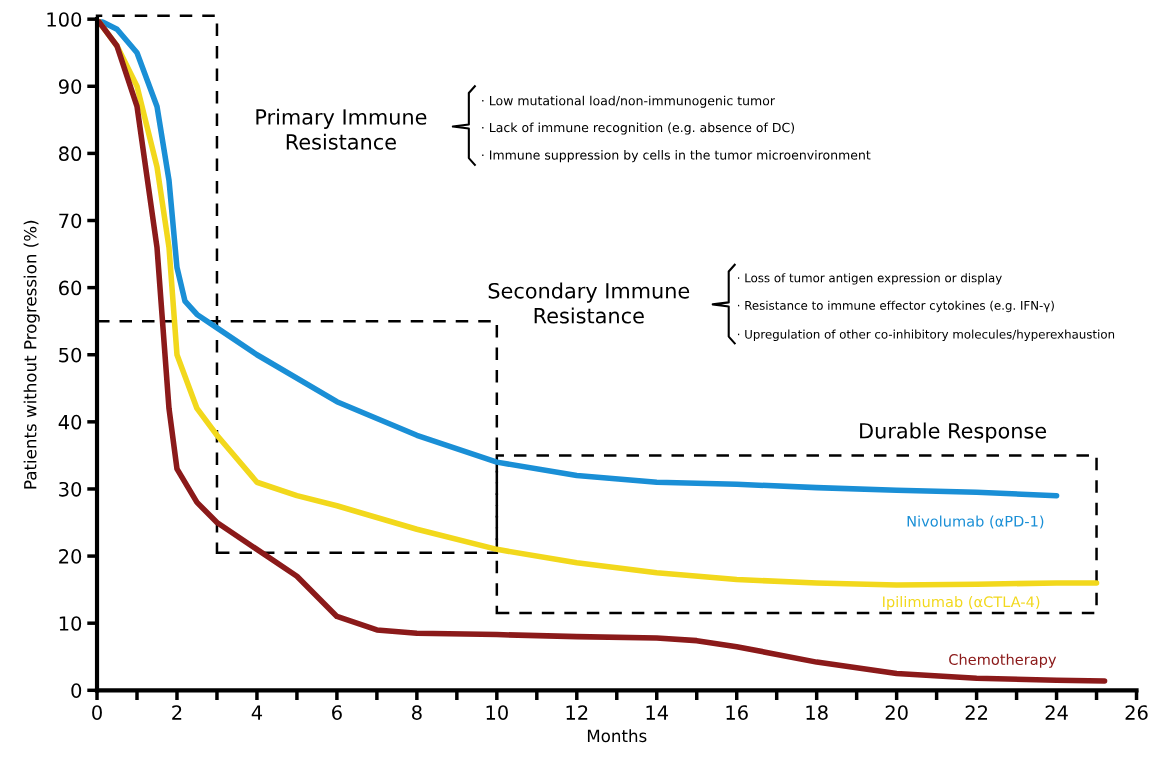 Image resolution: width=1155 pixels, height=767 pixels. I want to click on x-tick-label: 8, so click(417, 712).